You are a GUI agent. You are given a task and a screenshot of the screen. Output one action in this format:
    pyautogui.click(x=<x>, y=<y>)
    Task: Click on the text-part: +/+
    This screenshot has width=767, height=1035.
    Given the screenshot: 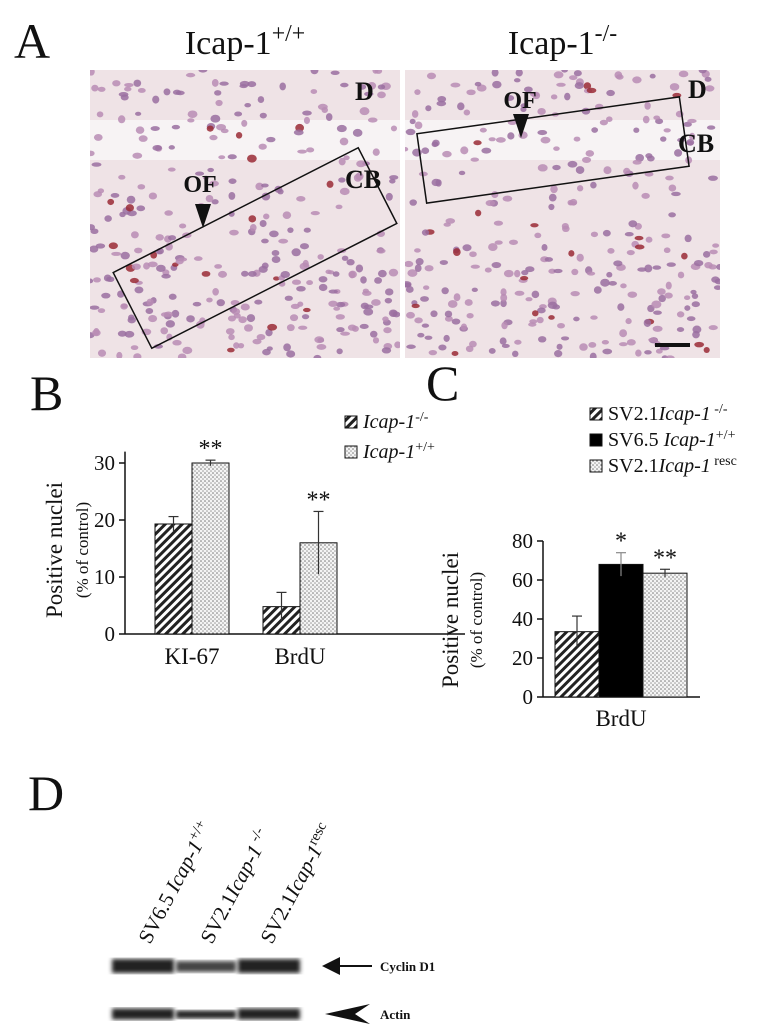 What is the action you would take?
    pyautogui.click(x=726, y=435)
    